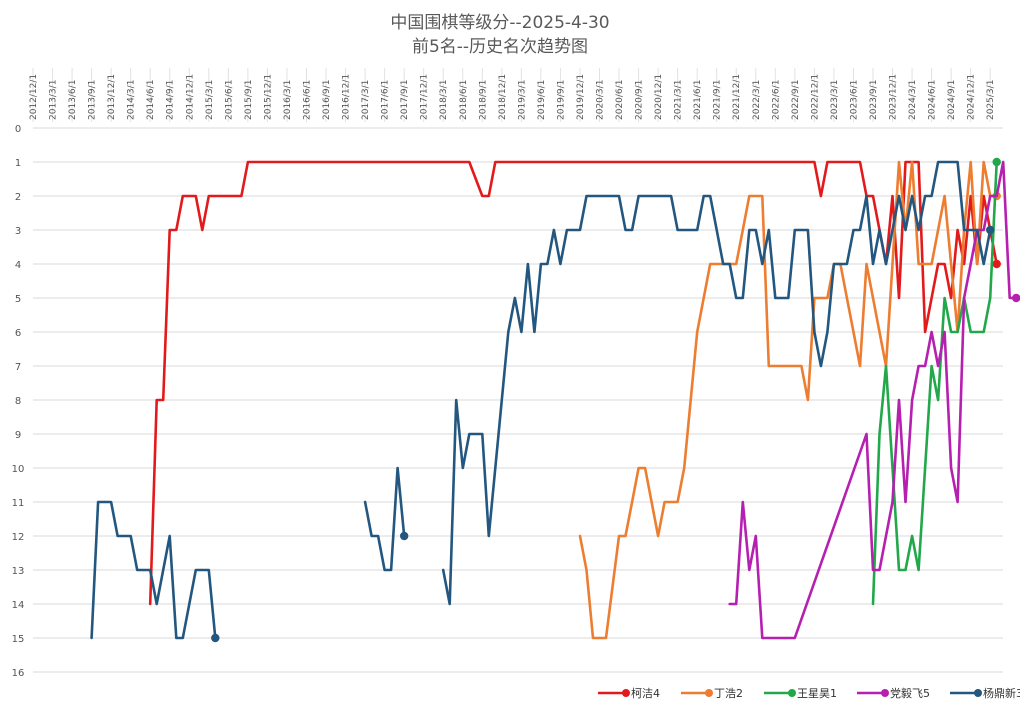  Describe the element at coordinates (268, 97) in the screenshot. I see `x-tick-label: 2015/12/1` at that location.